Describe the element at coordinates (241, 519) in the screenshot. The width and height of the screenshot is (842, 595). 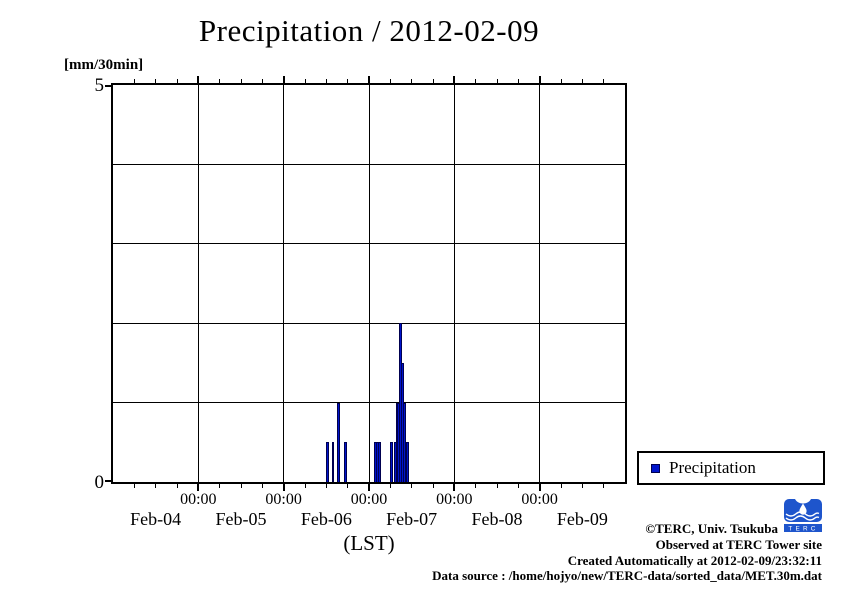
I see `x-day-label: Feb-05` at that location.